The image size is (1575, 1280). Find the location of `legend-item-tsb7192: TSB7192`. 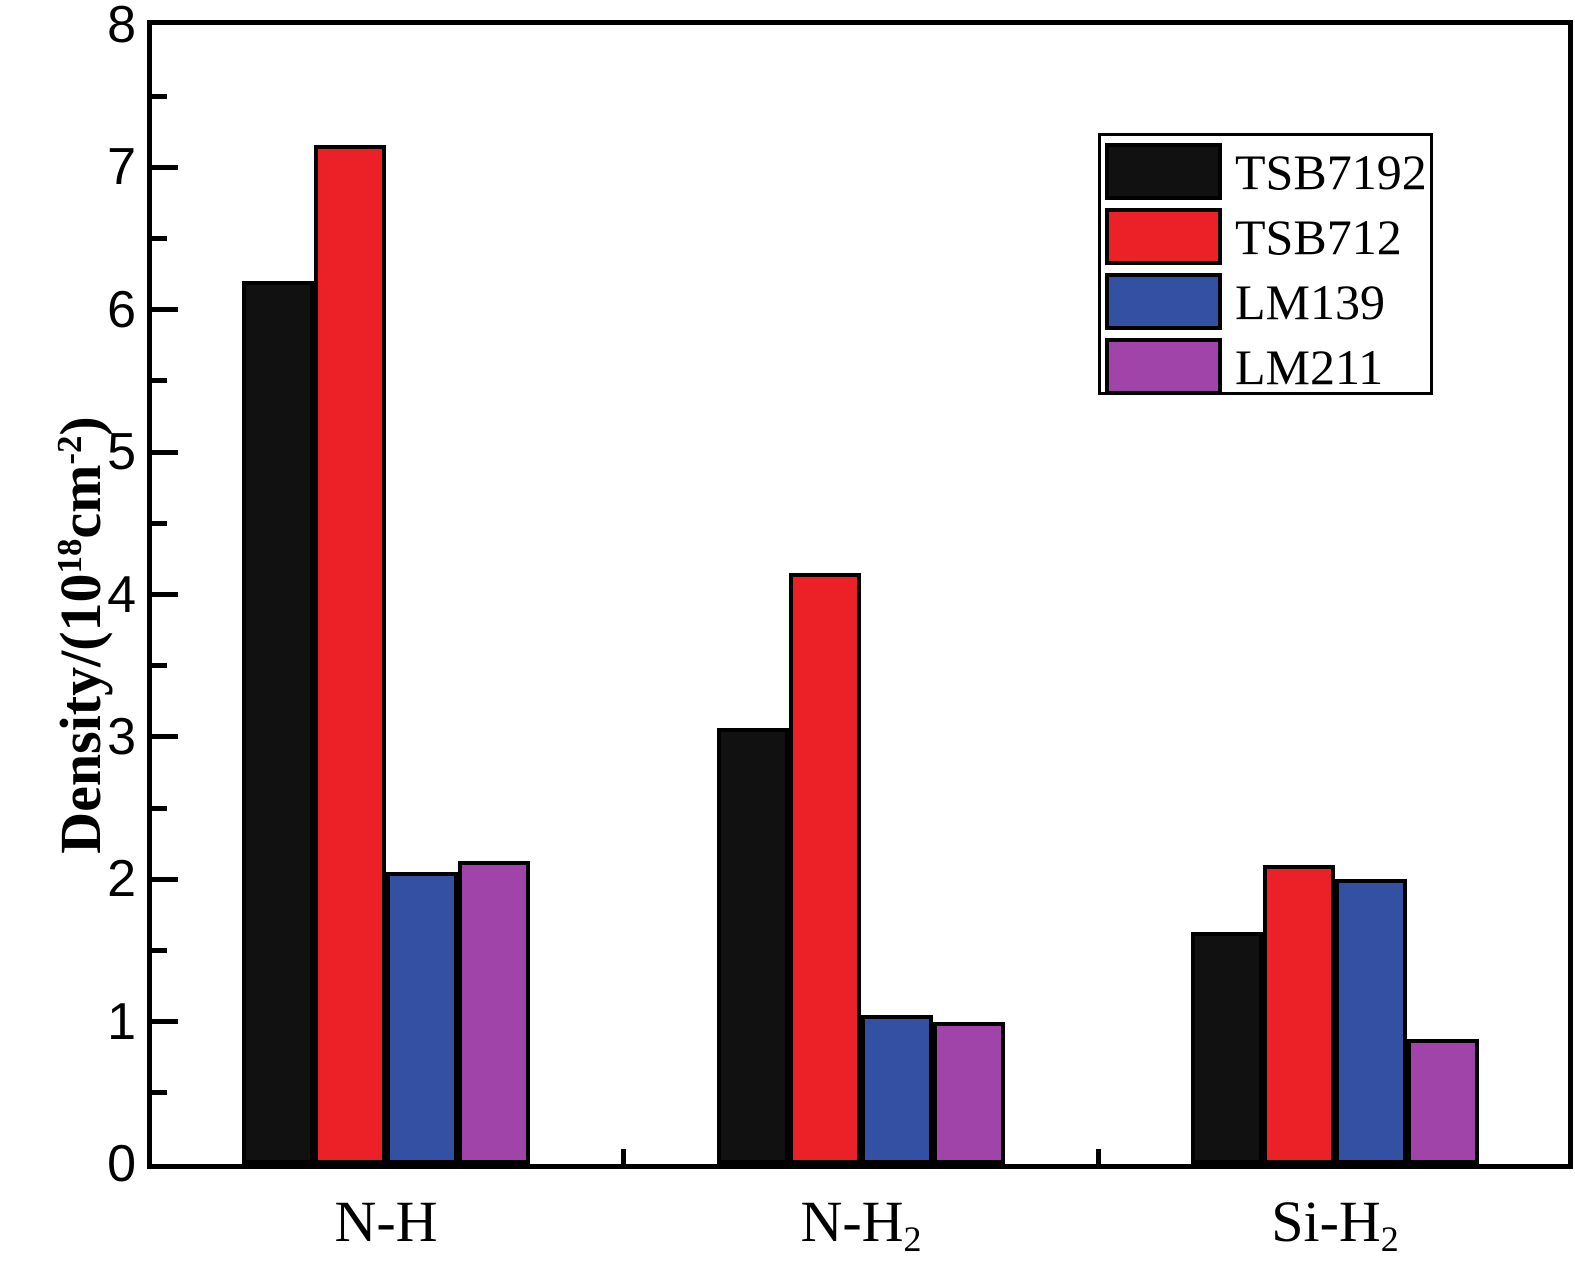

legend-item-tsb7192: TSB7192 is located at coordinates (1265, 171).